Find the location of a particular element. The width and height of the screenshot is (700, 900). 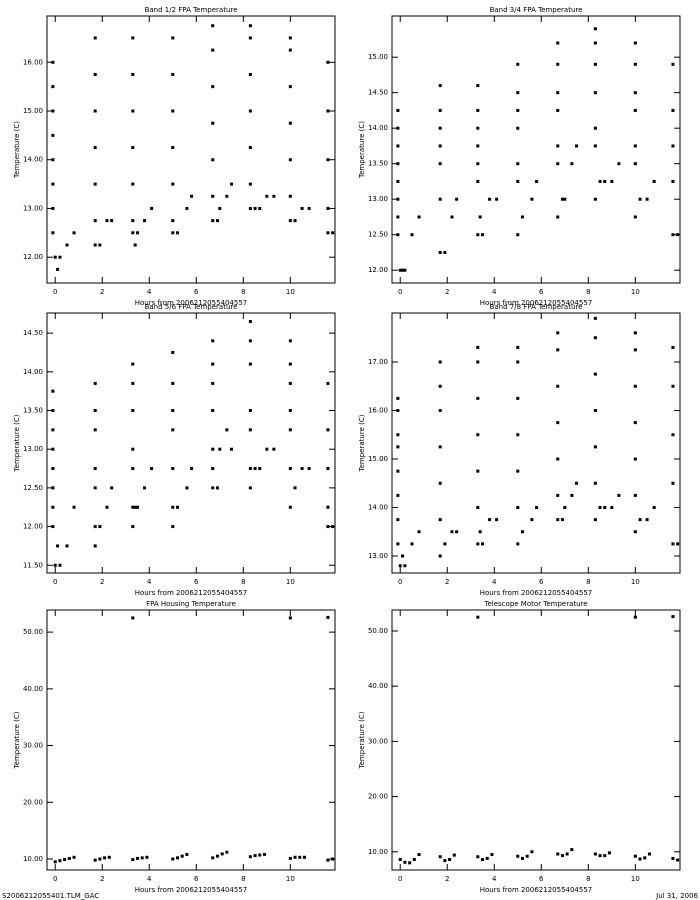

x-tick-label: 2 is located at coordinates (447, 292).